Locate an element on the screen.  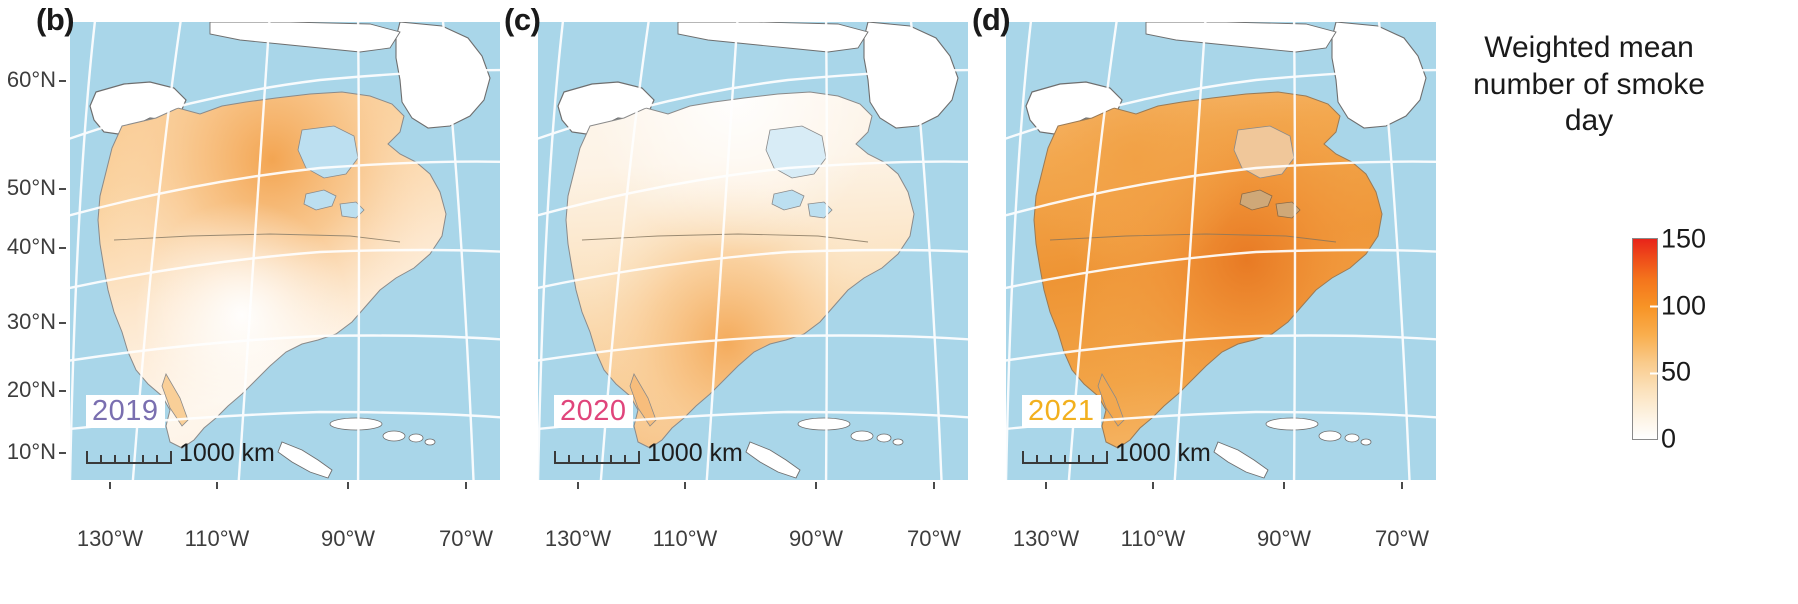
y-tick-50N: 50°N is located at coordinates (33, 188).